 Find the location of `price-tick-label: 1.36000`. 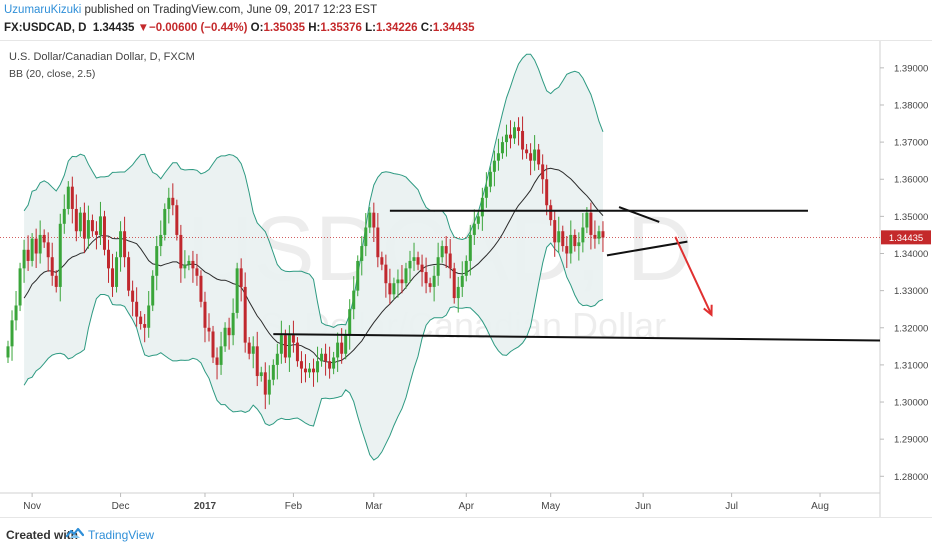

price-tick-label: 1.36000 is located at coordinates (911, 180).